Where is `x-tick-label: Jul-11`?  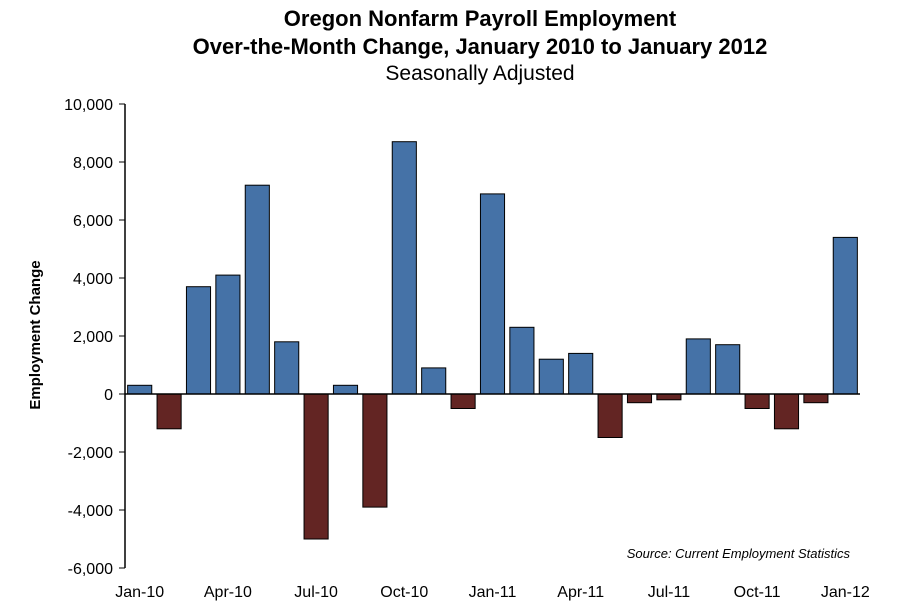
x-tick-label: Jul-11 is located at coordinates (669, 592).